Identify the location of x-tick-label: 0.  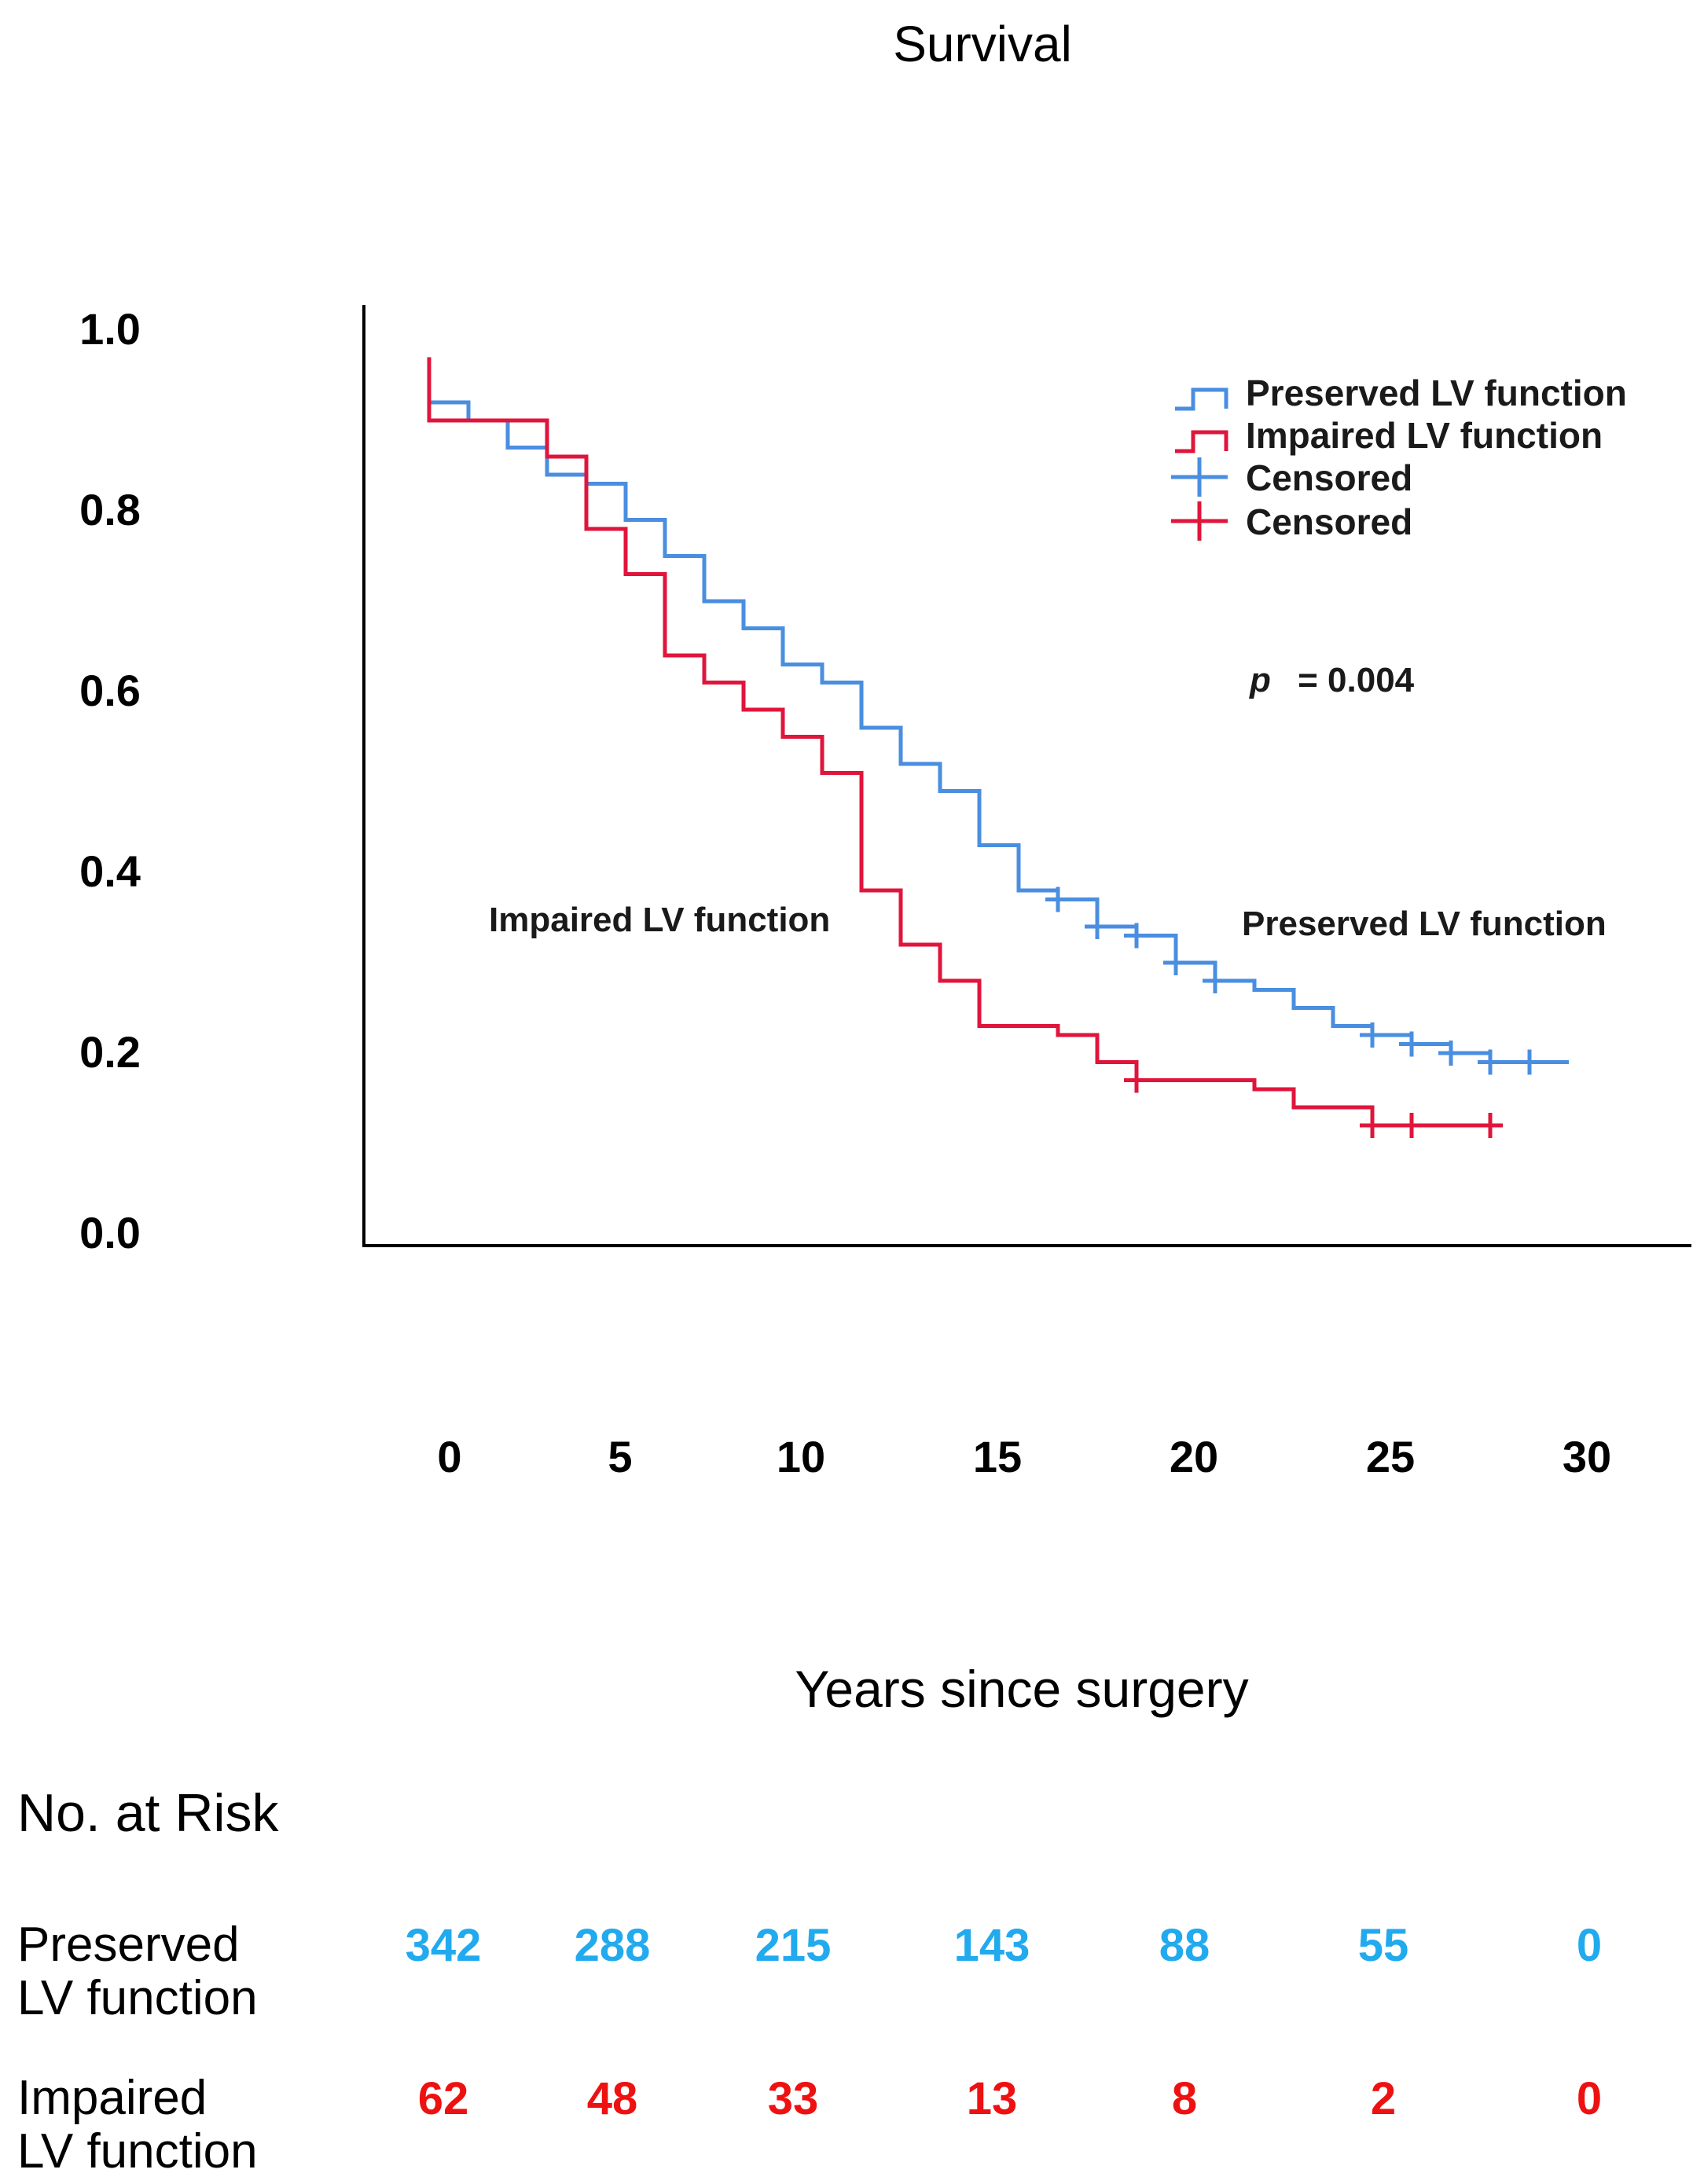
(449, 1456).